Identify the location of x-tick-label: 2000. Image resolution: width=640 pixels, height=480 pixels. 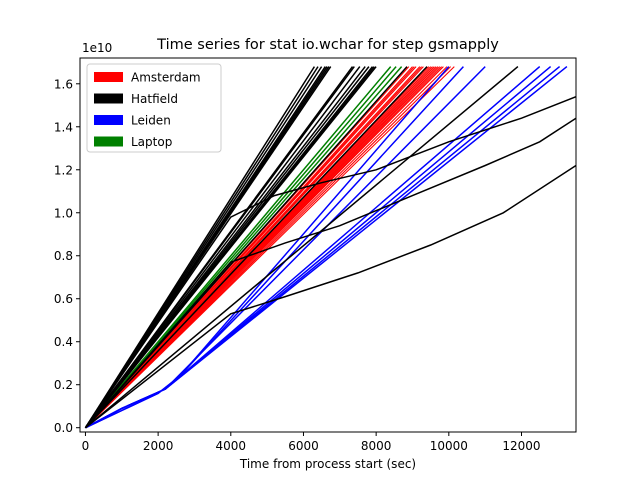
(158, 446).